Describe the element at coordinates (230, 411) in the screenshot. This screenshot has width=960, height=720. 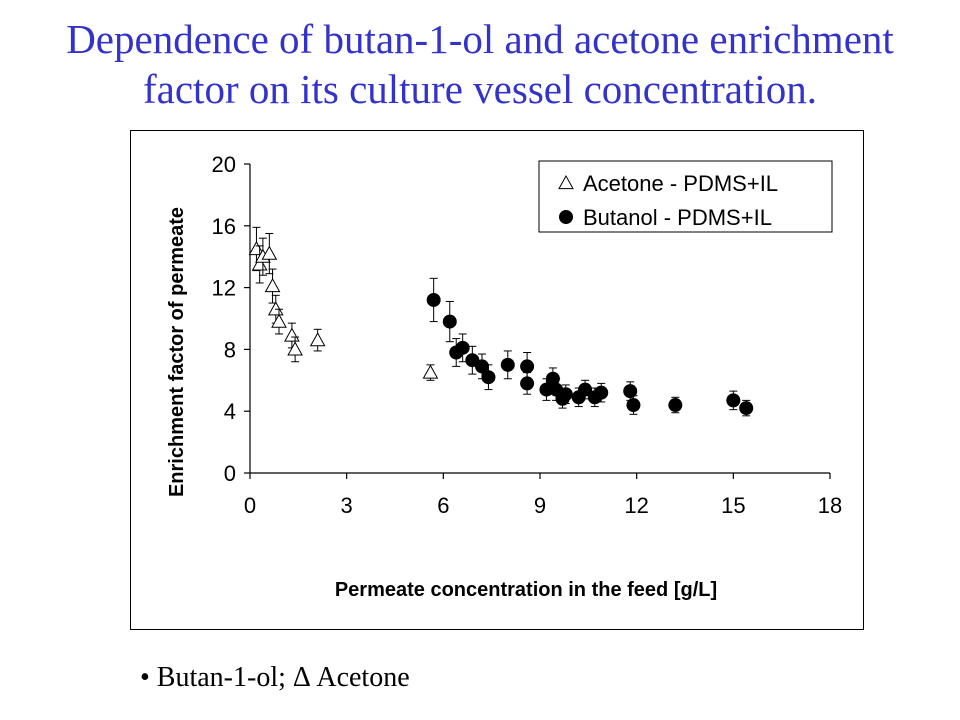
I see `y-tick-label: 4` at that location.